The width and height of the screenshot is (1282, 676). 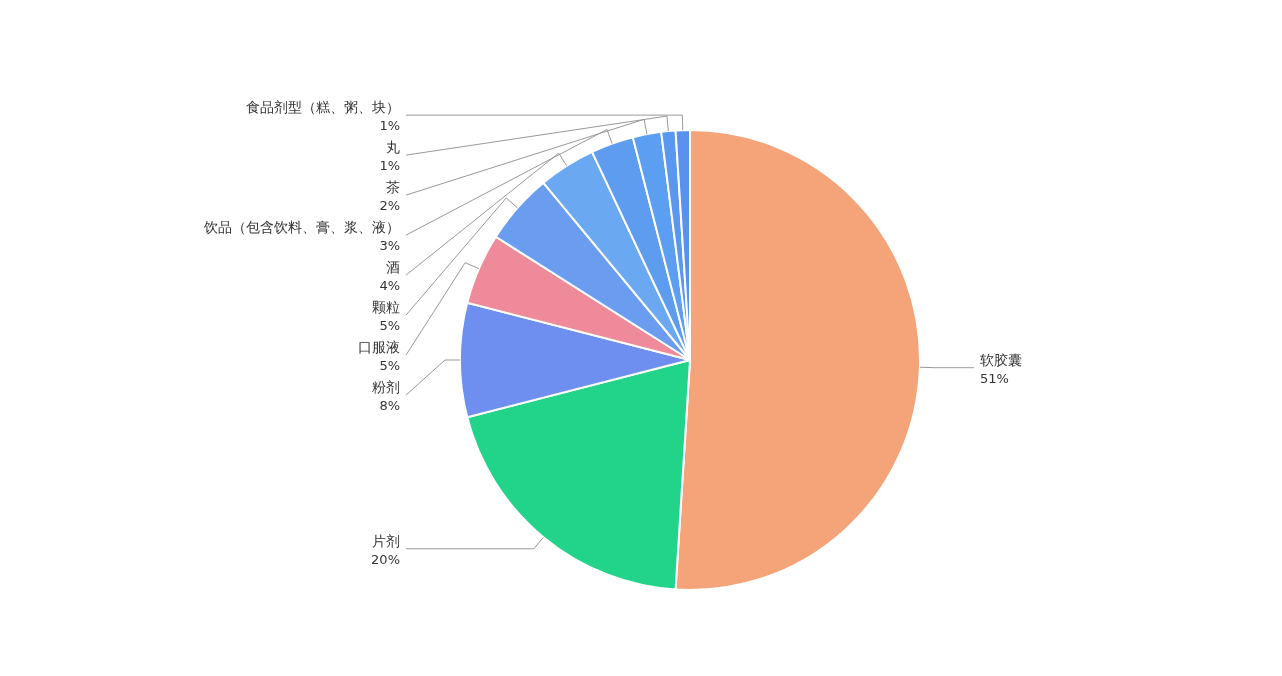 I want to click on slice-label: 软胶囊, so click(x=1001, y=359).